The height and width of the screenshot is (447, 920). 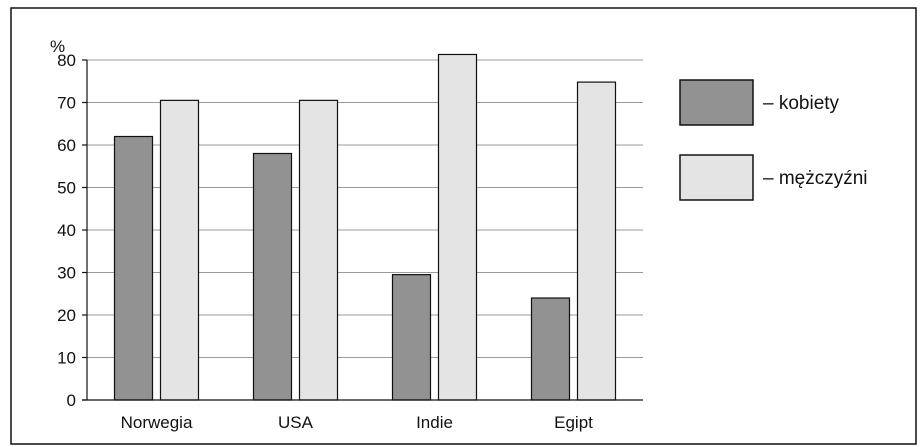 I want to click on x-tick-label: USA, so click(x=296, y=422).